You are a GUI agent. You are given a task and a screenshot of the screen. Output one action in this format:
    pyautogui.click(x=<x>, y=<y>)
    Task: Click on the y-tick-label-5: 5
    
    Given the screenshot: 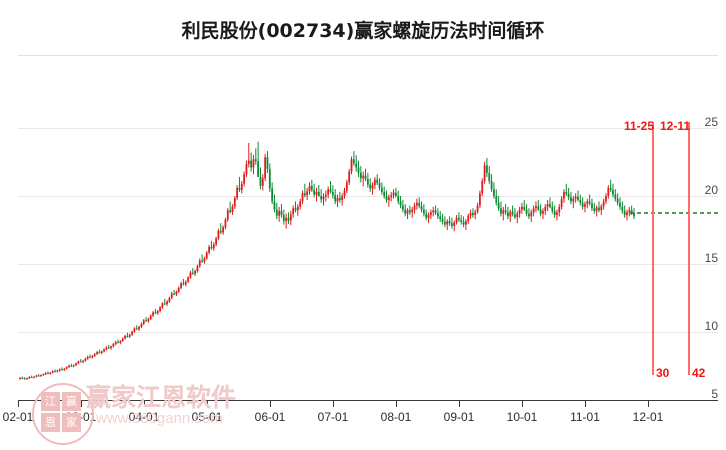 What is the action you would take?
    pyautogui.click(x=714, y=394)
    